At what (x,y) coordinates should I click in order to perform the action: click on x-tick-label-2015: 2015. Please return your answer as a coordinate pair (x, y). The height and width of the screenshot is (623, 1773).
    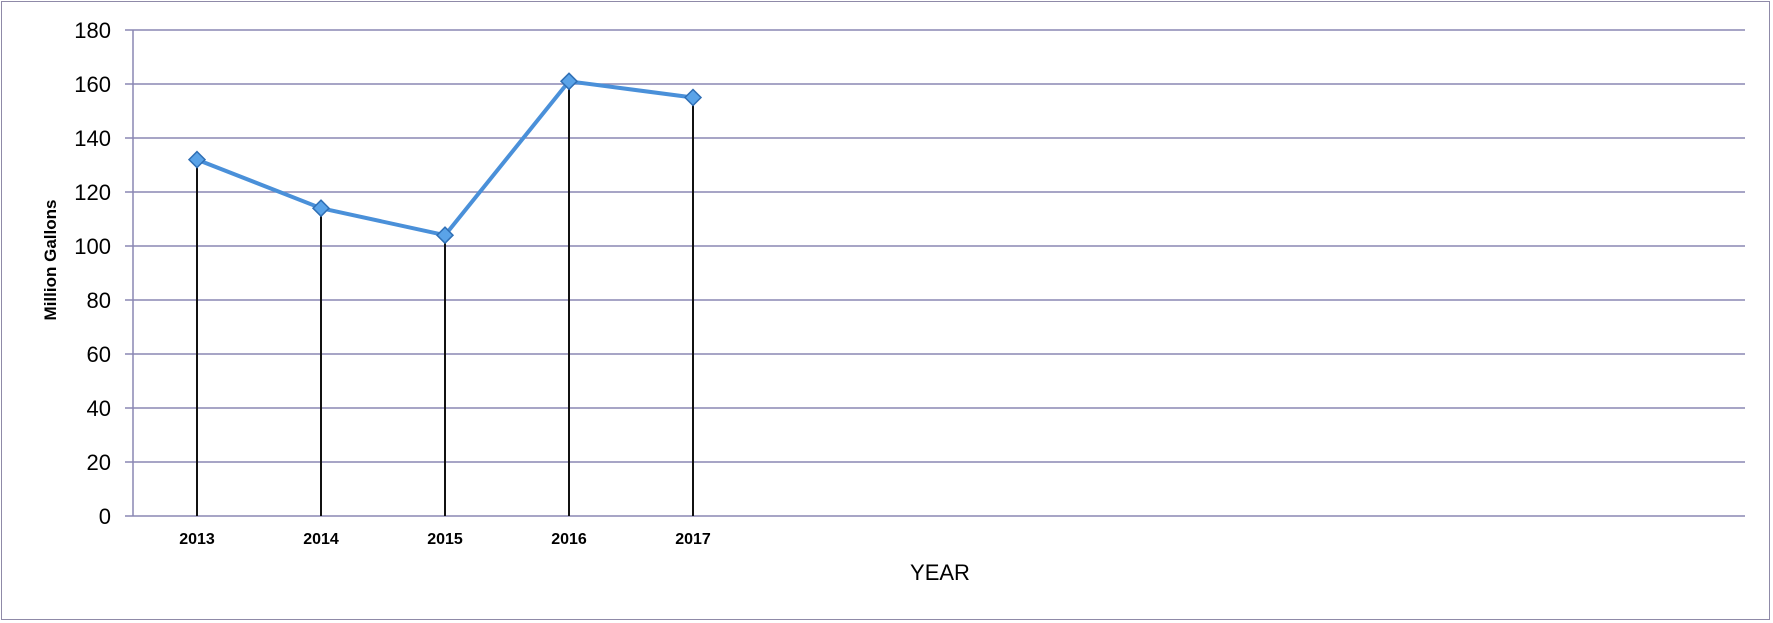
    Looking at the image, I should click on (445, 539).